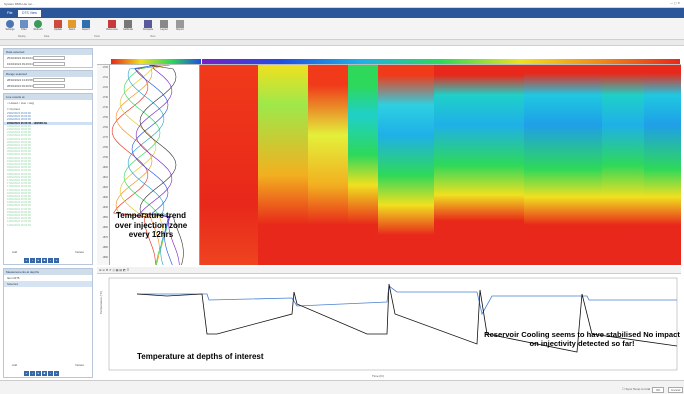  Describe the element at coordinates (19, 203) in the screenshot. I see `list-item: 16/02/2024 00:00:00` at that location.